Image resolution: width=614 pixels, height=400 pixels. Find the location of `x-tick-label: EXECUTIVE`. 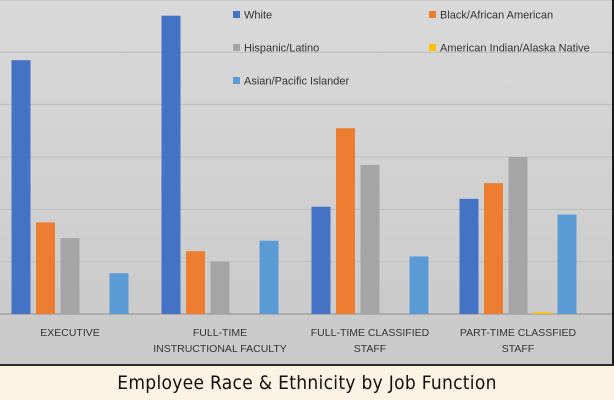

x-tick-label: EXECUTIVE is located at coordinates (70, 333).